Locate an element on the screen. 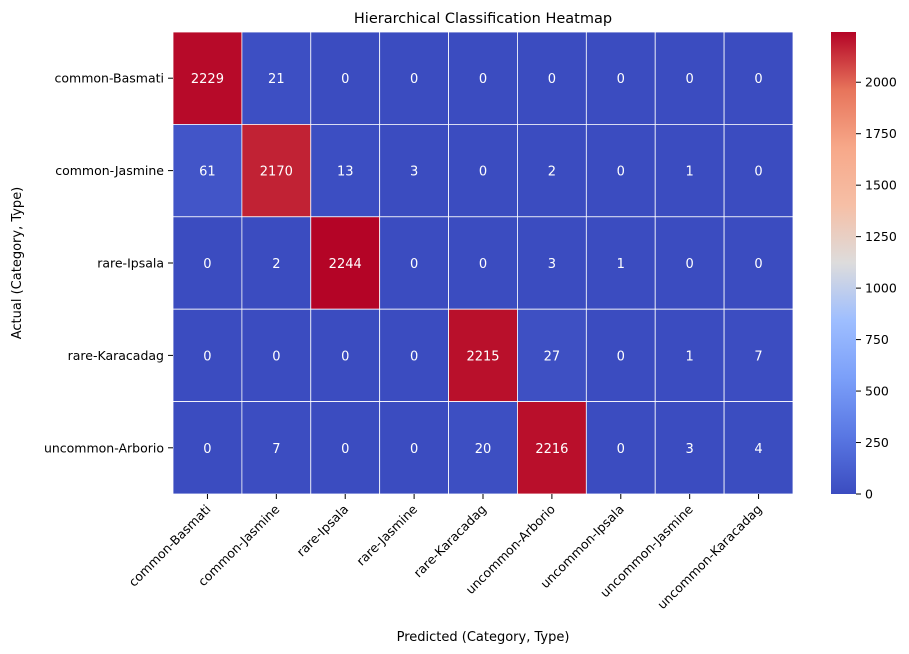 The image size is (909, 654). colorbar-ticks: 0 250 500 750 1000 1250 1500 1750 2000 is located at coordinates (876, 288).